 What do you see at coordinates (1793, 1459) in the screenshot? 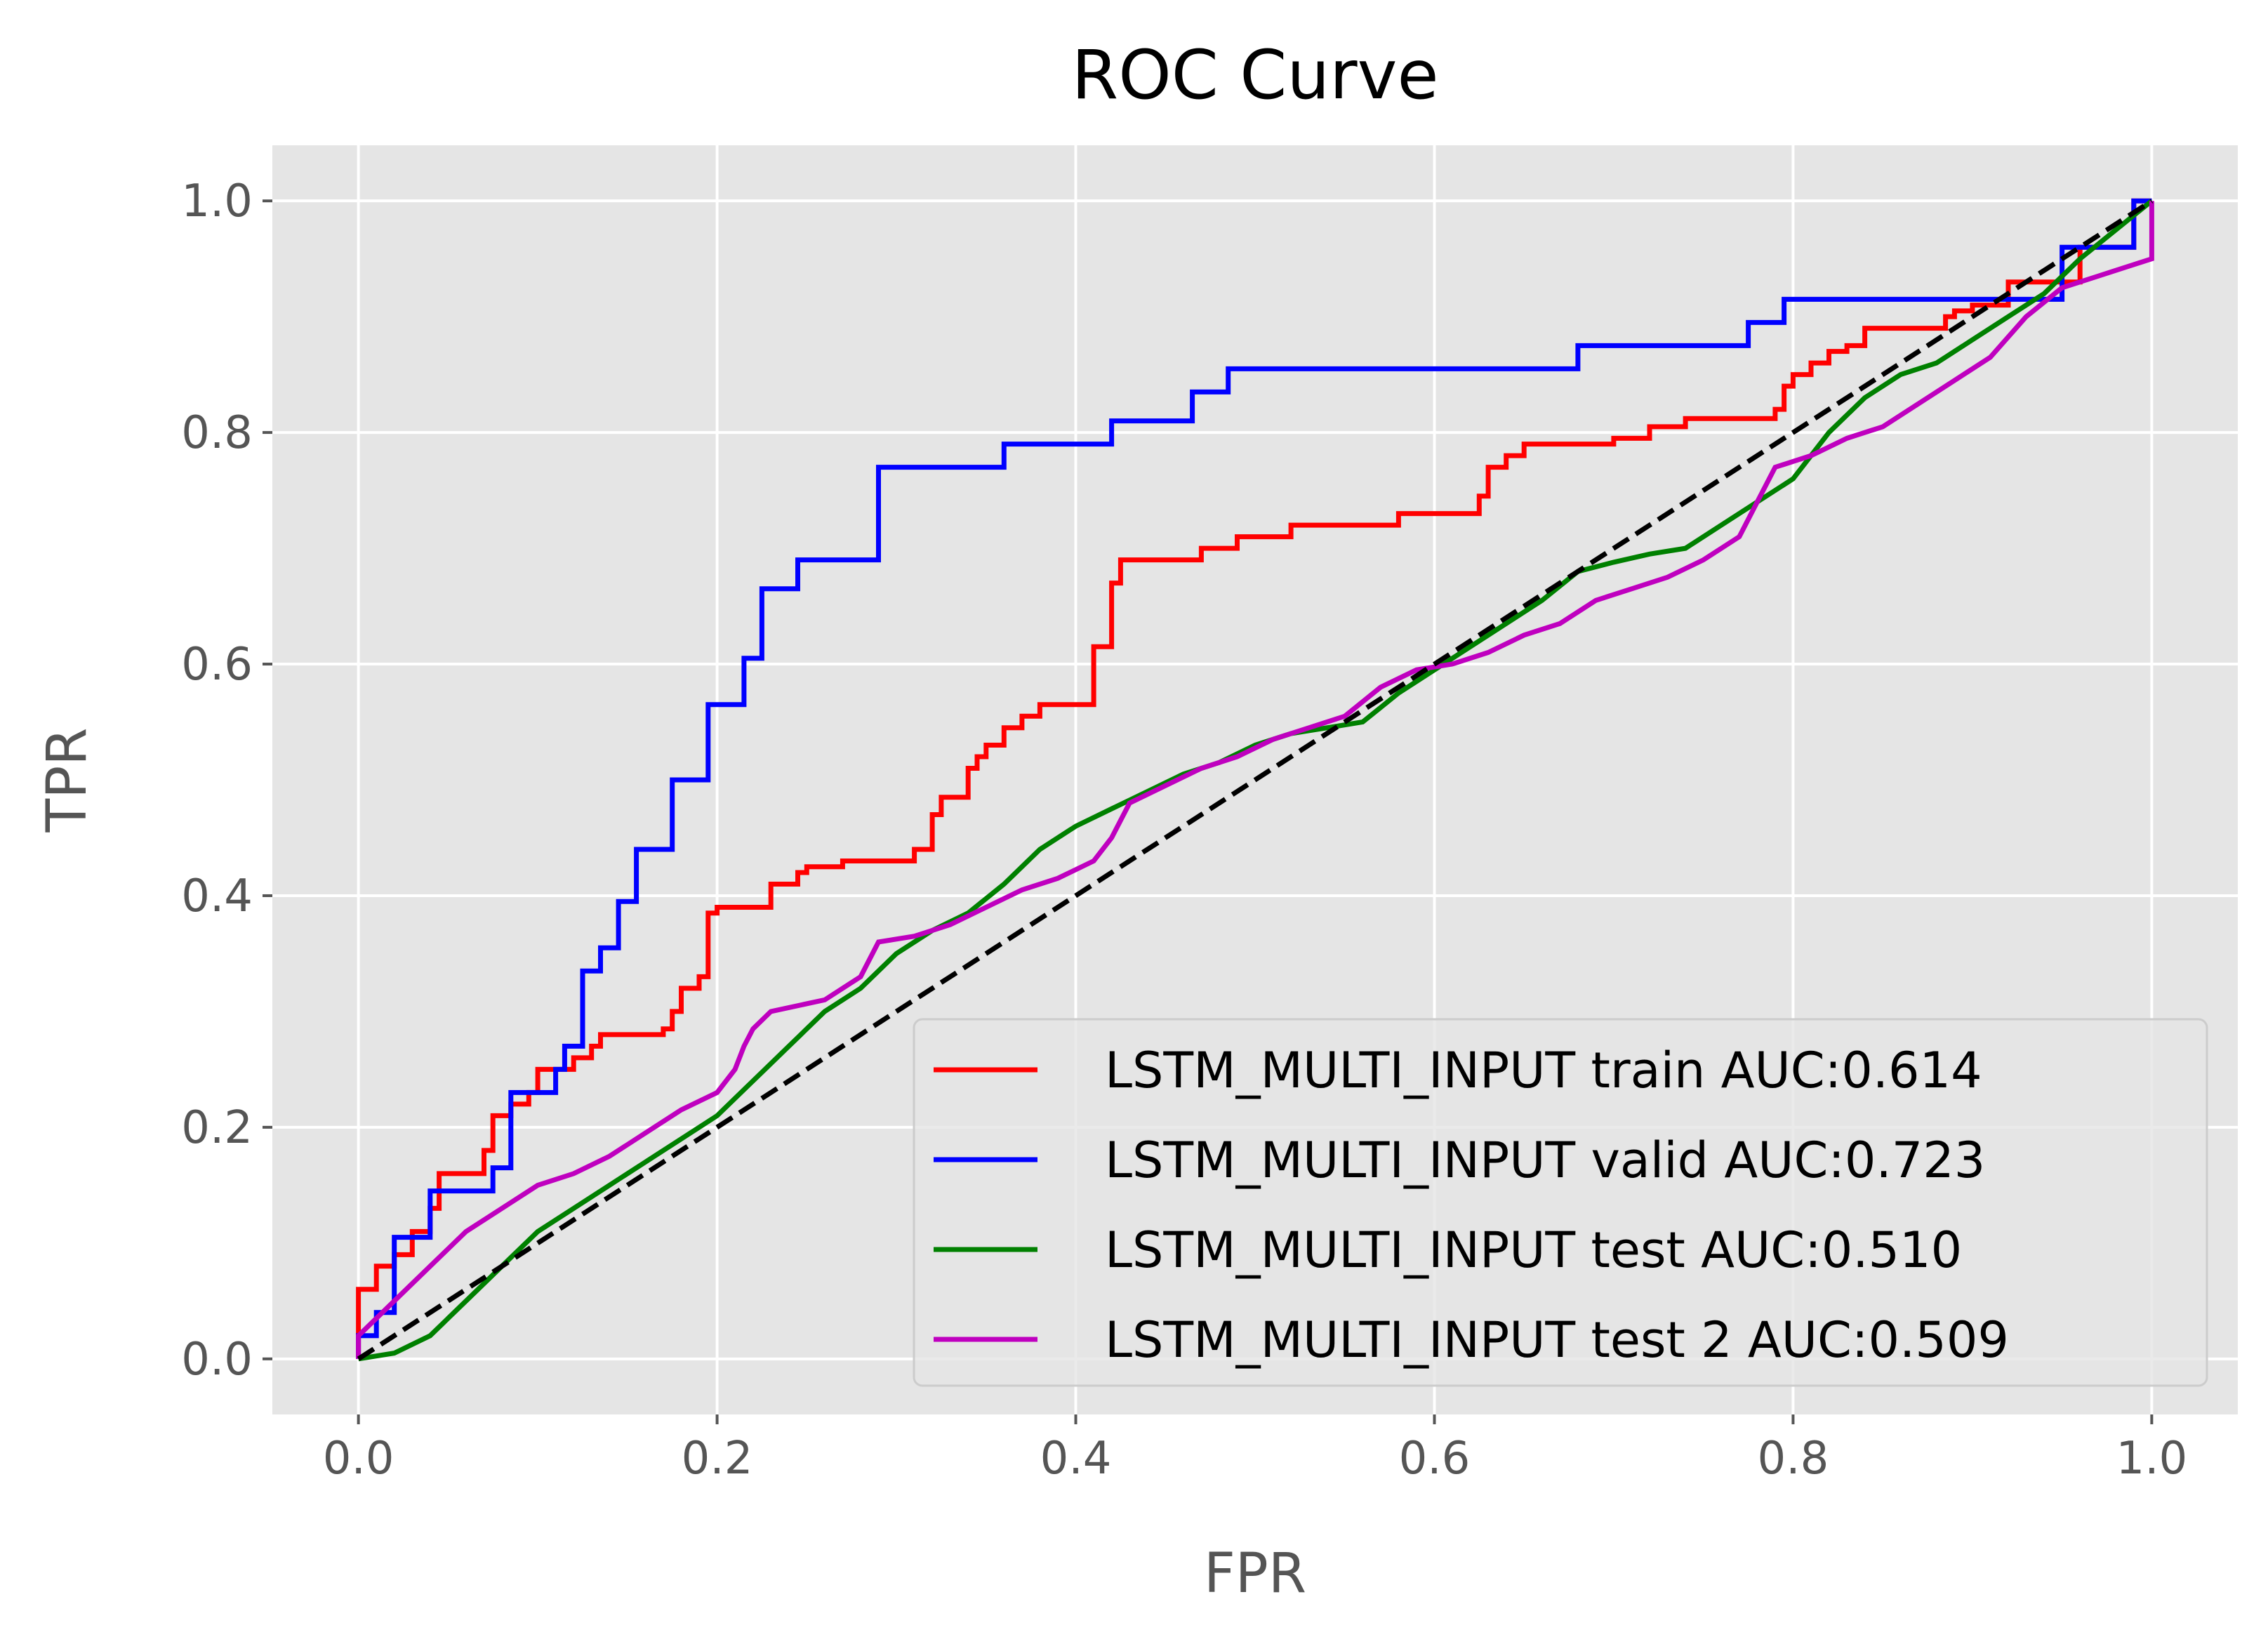
I see `x-tick-label: 0.8` at bounding box center [1793, 1459].